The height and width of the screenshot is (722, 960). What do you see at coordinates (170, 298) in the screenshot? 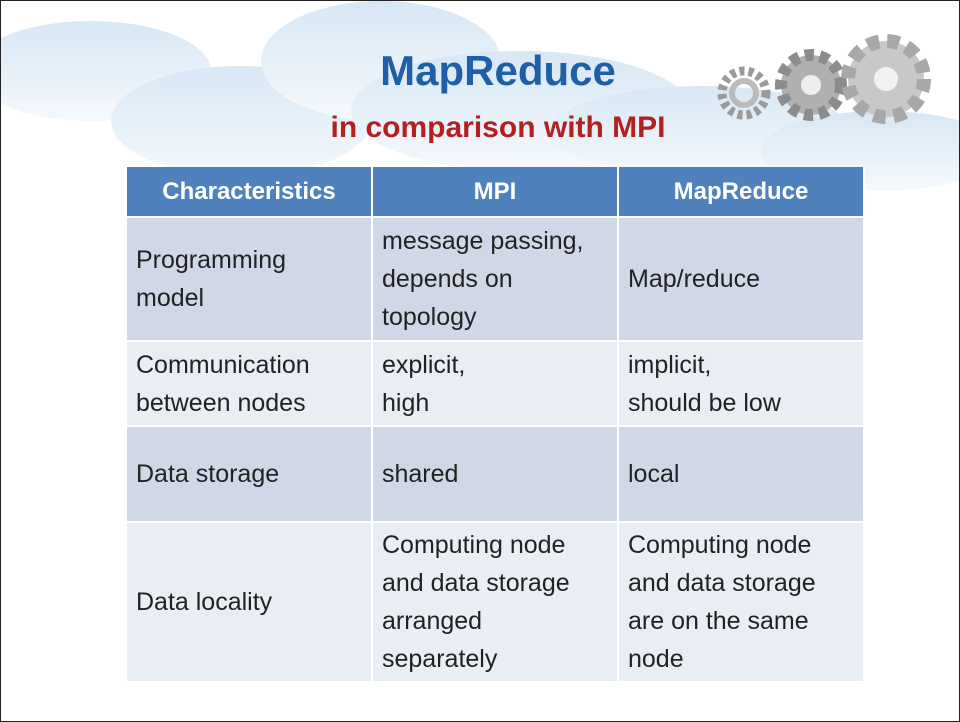
I see `cell-line: model` at bounding box center [170, 298].